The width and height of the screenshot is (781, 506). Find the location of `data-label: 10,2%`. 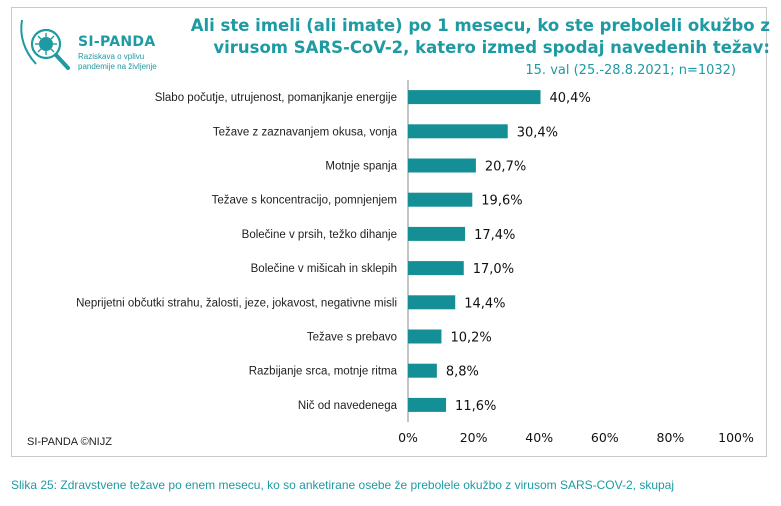

data-label: 10,2% is located at coordinates (470, 338).